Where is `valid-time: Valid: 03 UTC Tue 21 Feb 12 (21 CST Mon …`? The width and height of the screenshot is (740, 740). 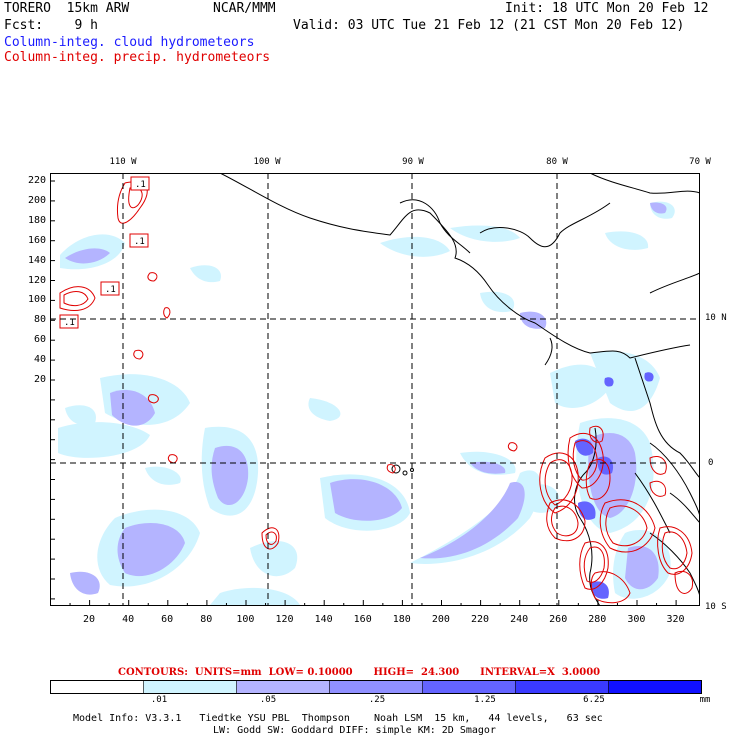
valid-time: Valid: 03 UTC Tue 21 Feb 12 (21 CST Mon … is located at coordinates (489, 25).